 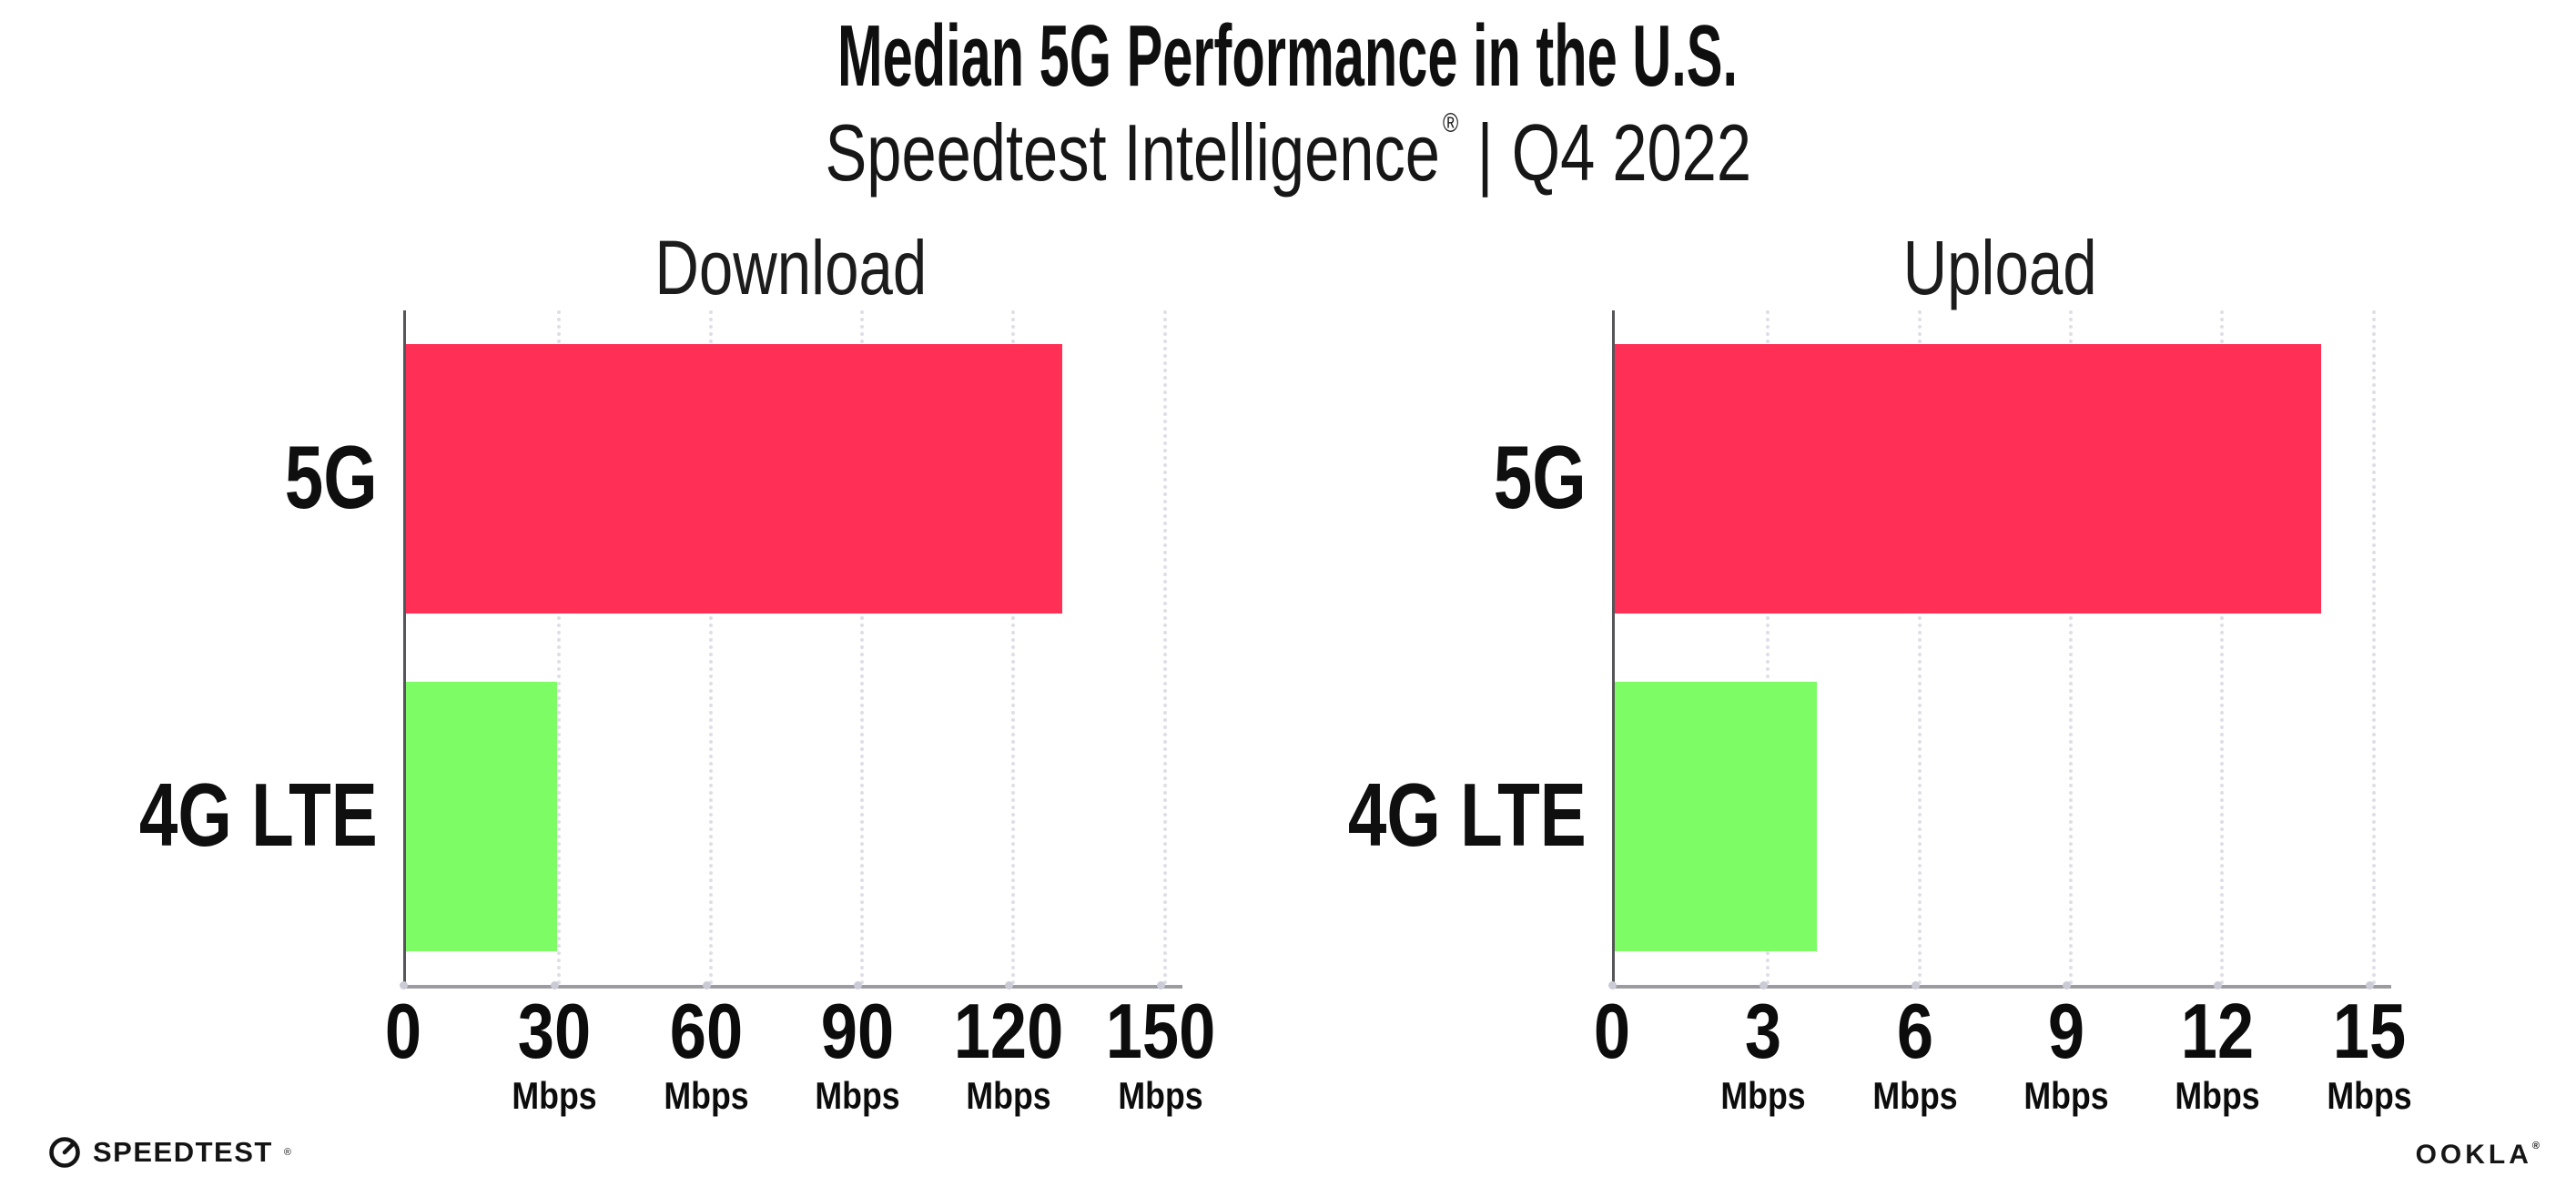 I want to click on page-title-text: Median 5G Performance in the U.S., so click(x=1288, y=56).